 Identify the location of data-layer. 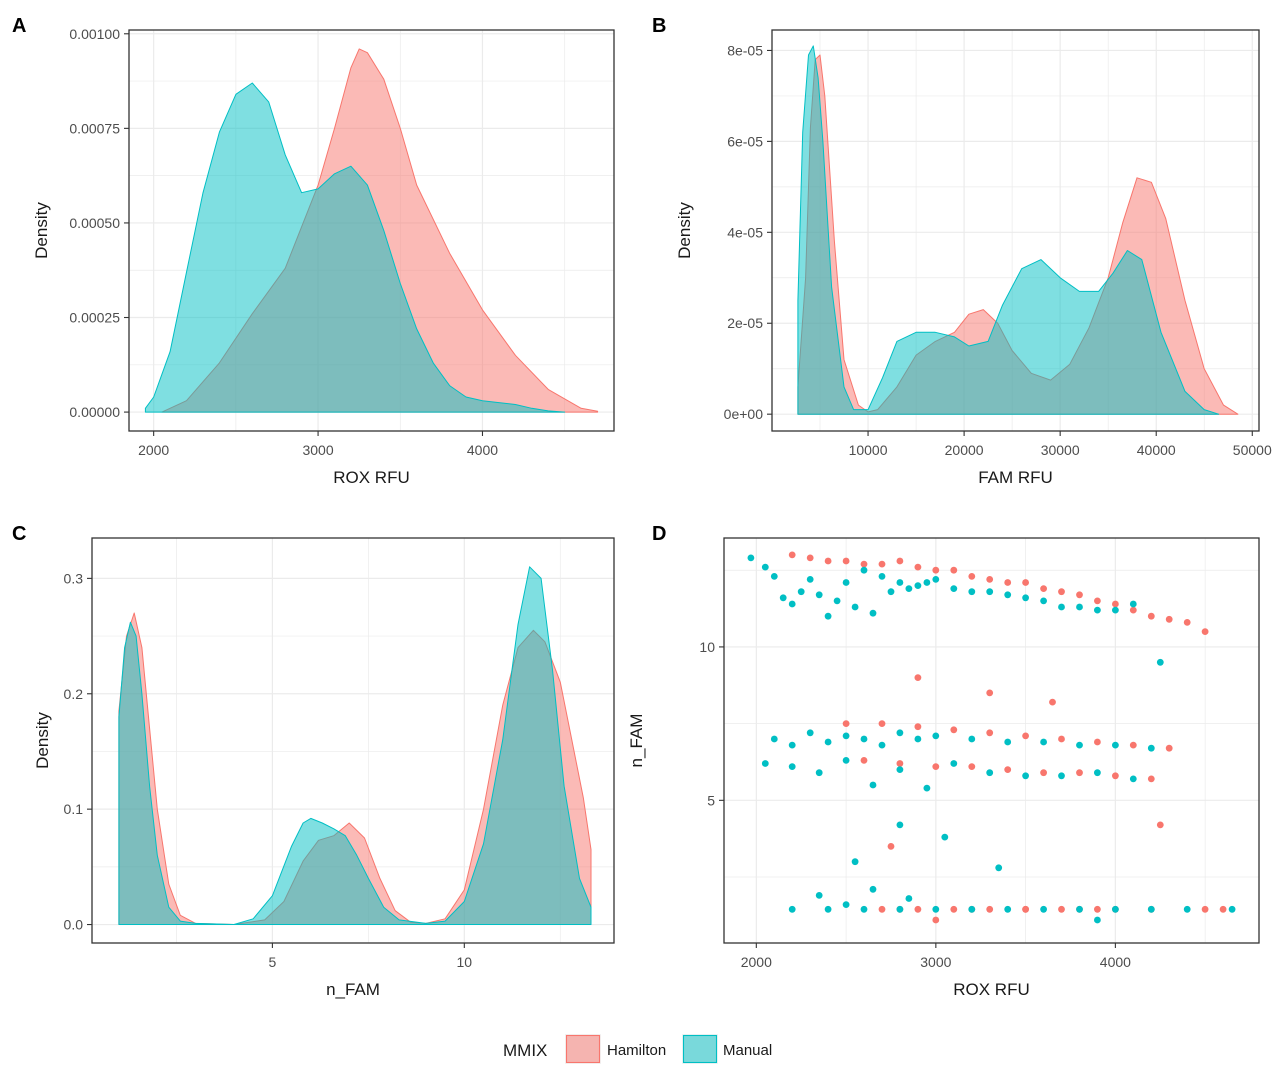
(991, 737).